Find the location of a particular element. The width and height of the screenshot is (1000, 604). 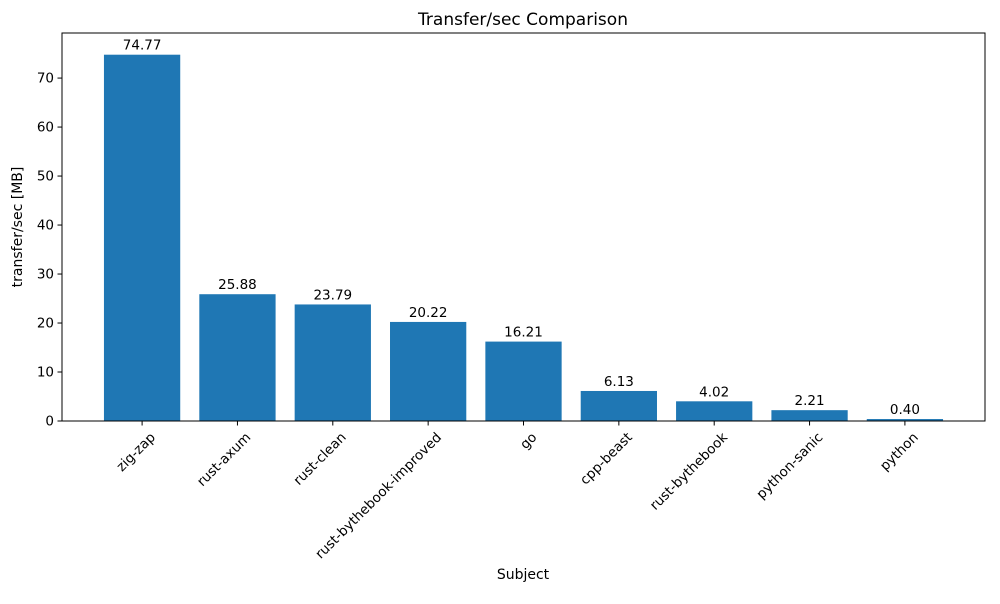

bar-go is located at coordinates (523, 381).